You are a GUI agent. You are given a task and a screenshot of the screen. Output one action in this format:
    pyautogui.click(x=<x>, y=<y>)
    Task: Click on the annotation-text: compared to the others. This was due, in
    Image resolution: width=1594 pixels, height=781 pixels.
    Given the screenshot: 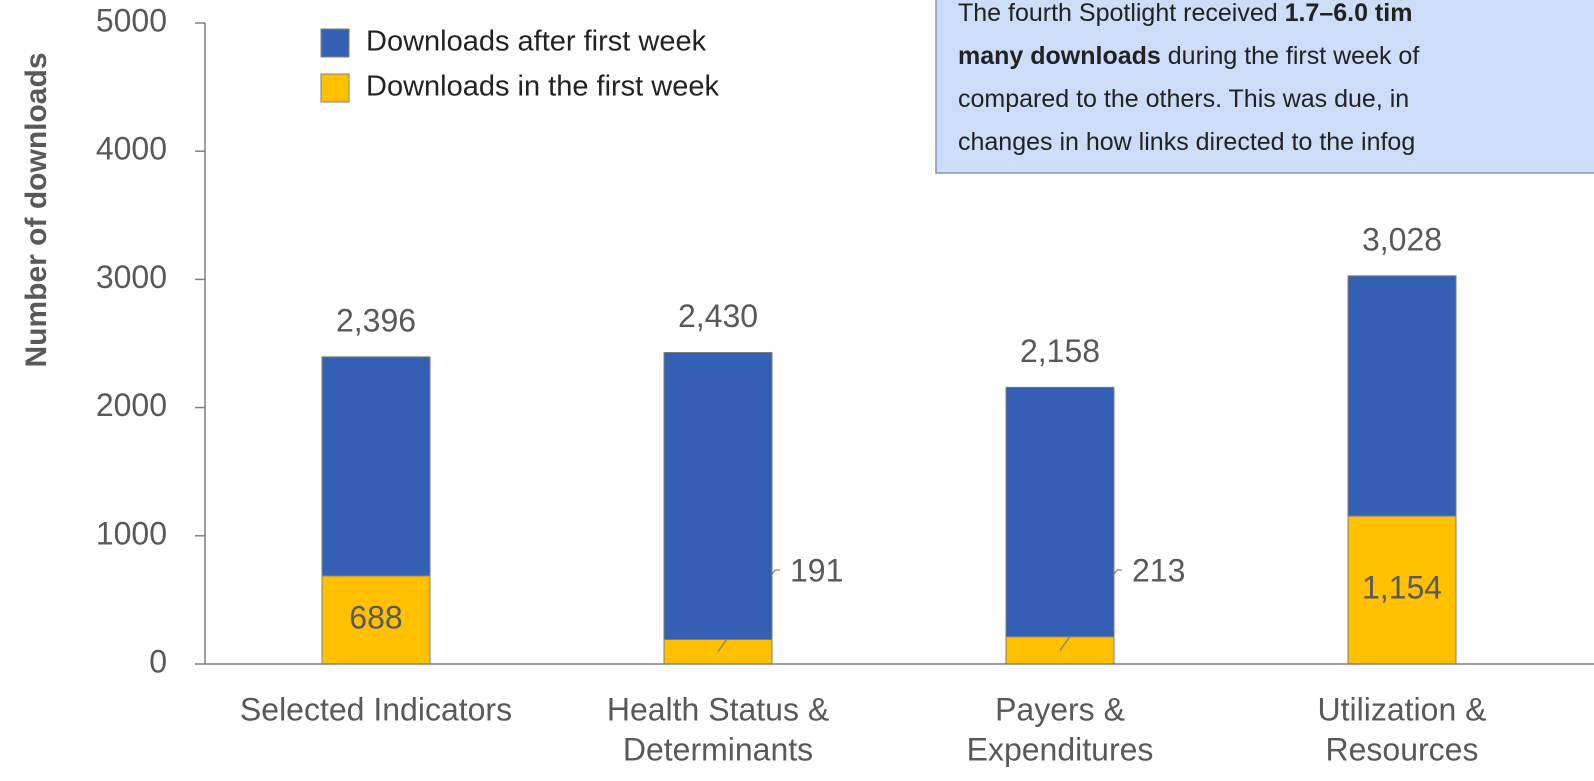 What is the action you would take?
    pyautogui.click(x=1183, y=99)
    